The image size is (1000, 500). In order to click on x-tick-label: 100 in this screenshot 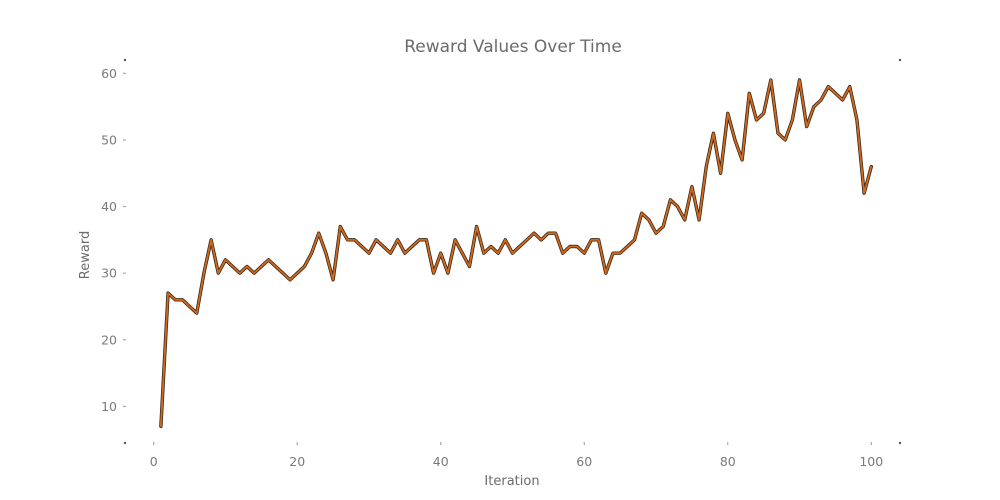, I will do `click(871, 461)`.